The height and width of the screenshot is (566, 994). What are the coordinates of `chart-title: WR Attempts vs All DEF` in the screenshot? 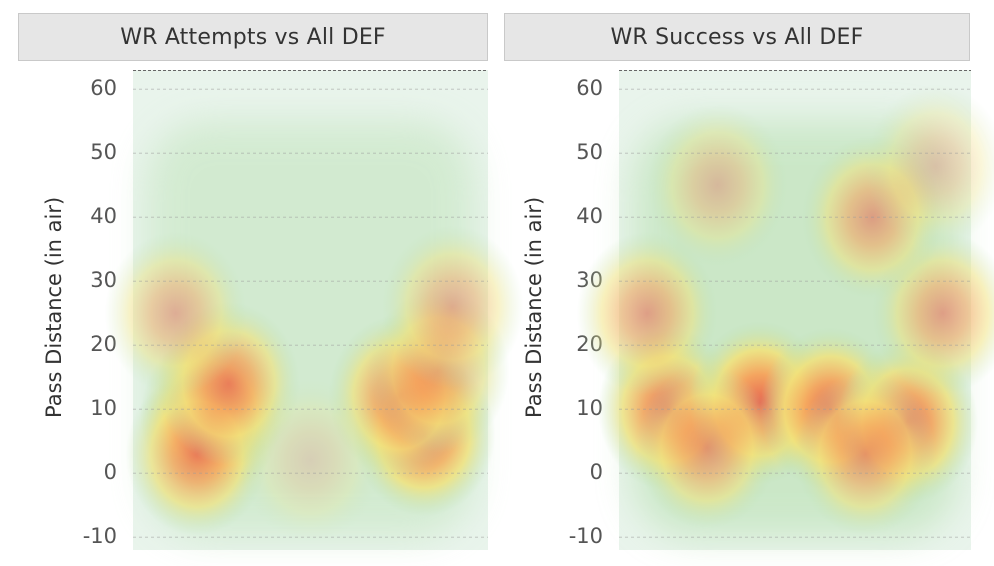 It's located at (253, 37).